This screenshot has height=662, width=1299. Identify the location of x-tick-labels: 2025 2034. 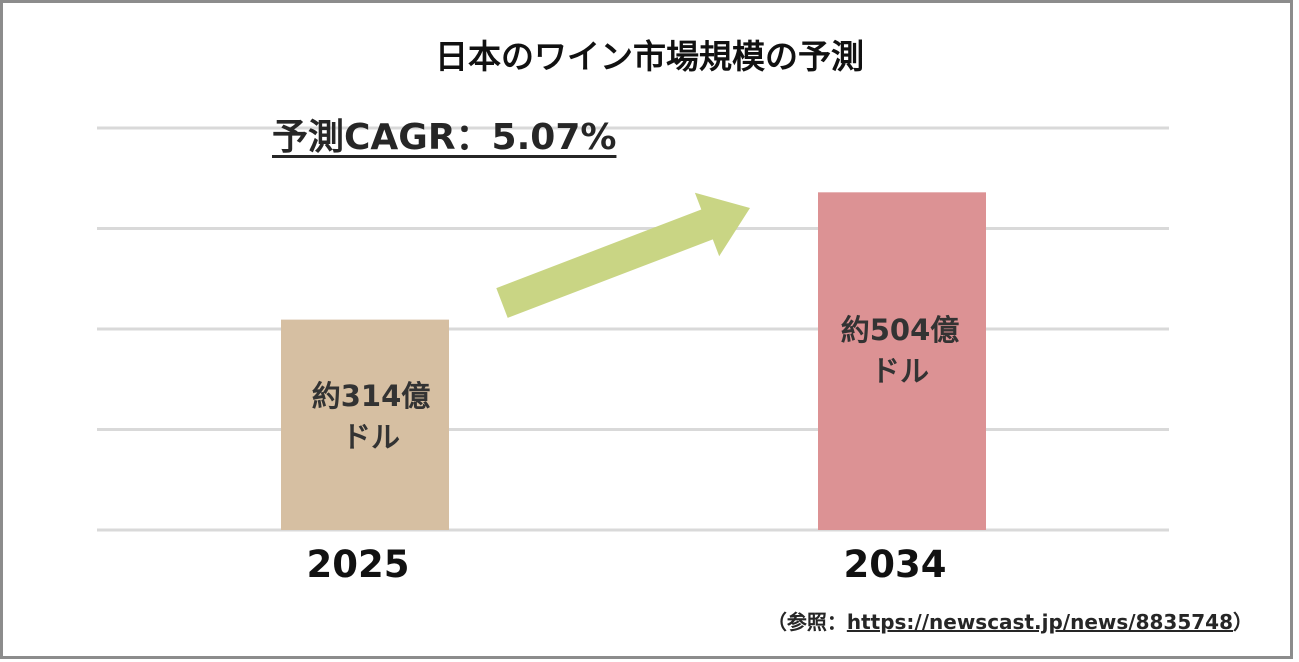
(627, 564).